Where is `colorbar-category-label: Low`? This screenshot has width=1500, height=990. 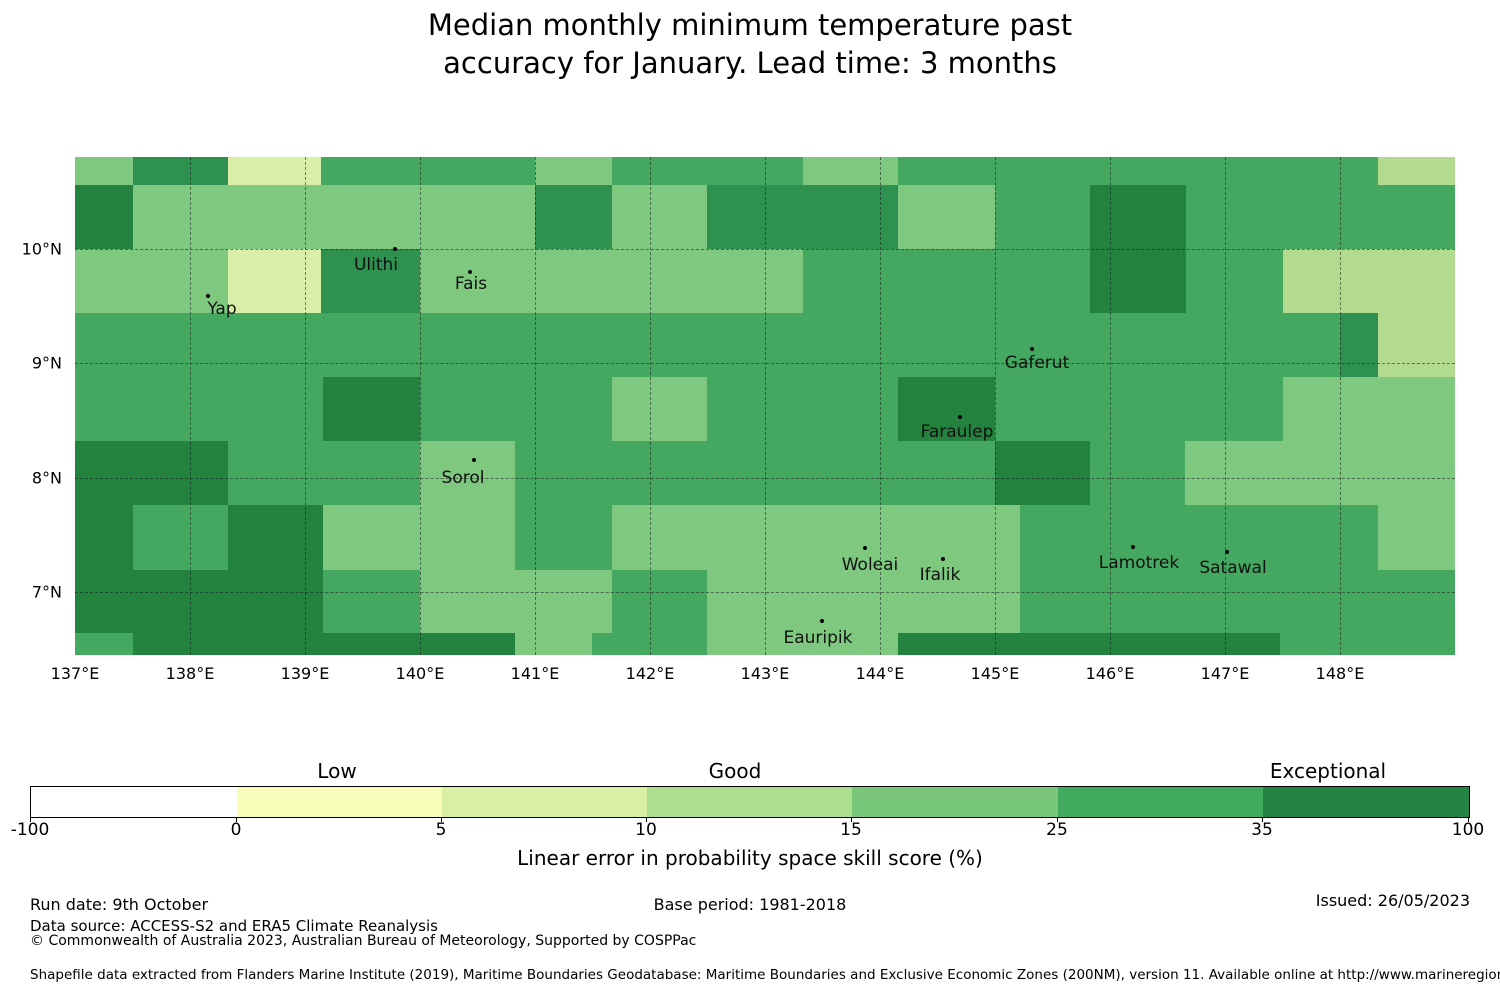
colorbar-category-label: Low is located at coordinates (337, 771).